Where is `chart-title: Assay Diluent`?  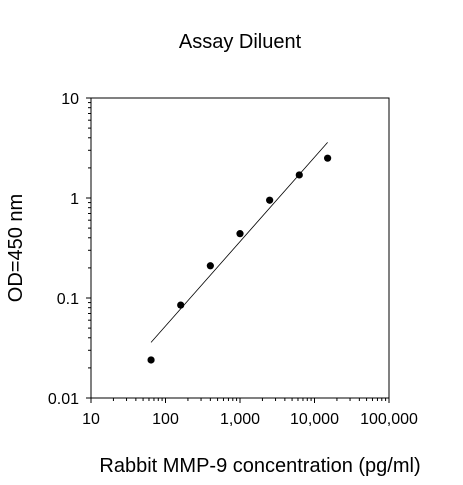 chart-title: Assay Diluent is located at coordinates (240, 42).